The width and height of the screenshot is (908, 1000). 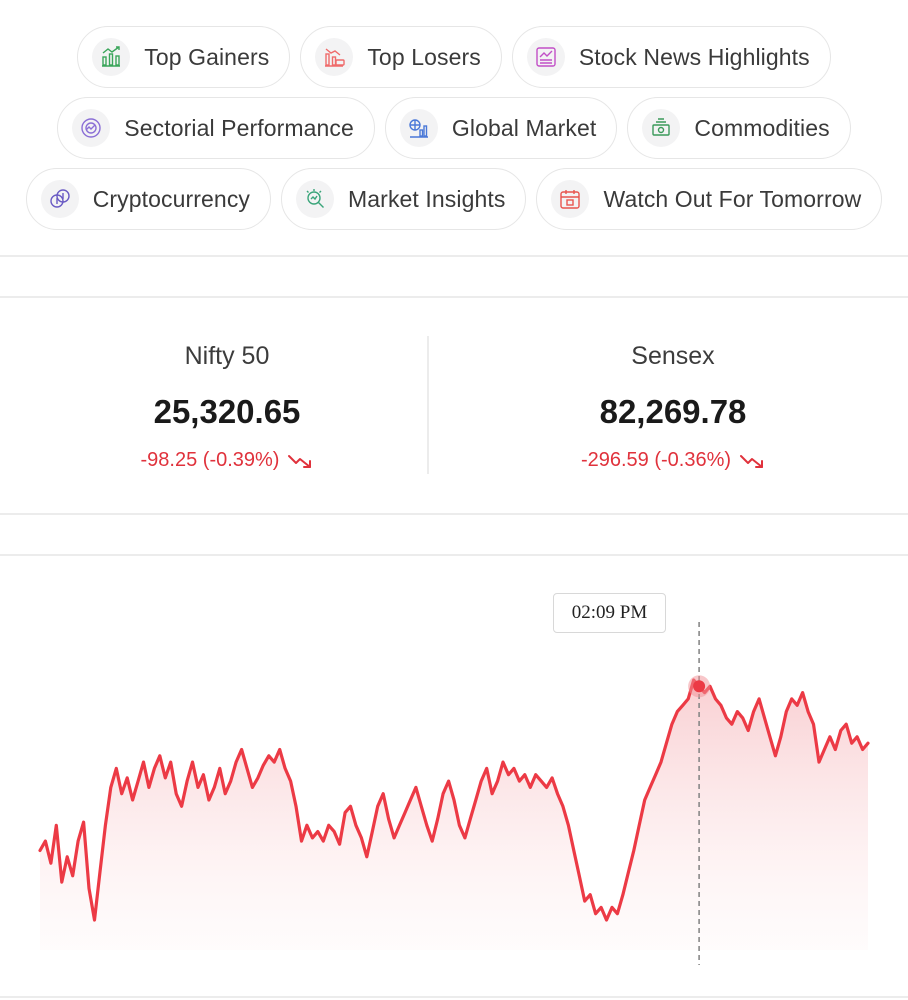 What do you see at coordinates (424, 56) in the screenshot?
I see `chip-label: Top Losers` at bounding box center [424, 56].